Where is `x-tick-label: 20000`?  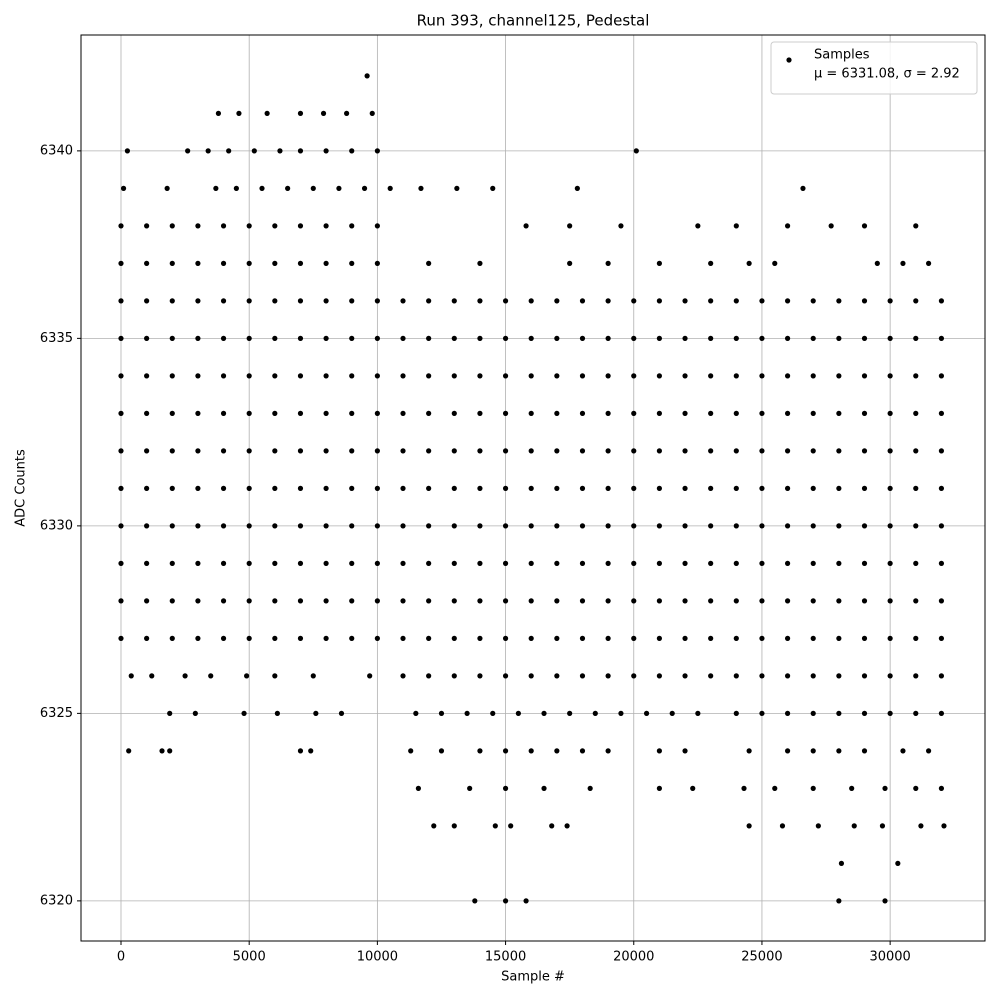
x-tick-label: 20000 is located at coordinates (633, 957).